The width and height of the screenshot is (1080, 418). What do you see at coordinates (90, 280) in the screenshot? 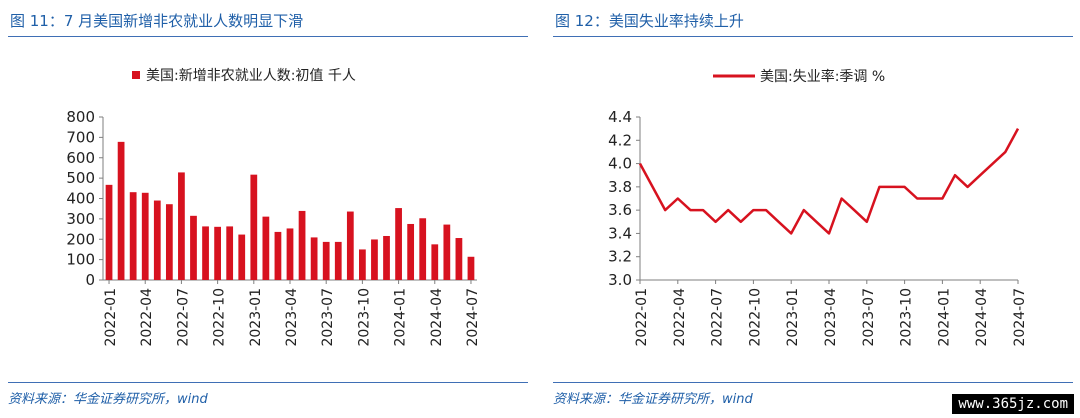
I see `y-tick-label: 0` at bounding box center [90, 280].